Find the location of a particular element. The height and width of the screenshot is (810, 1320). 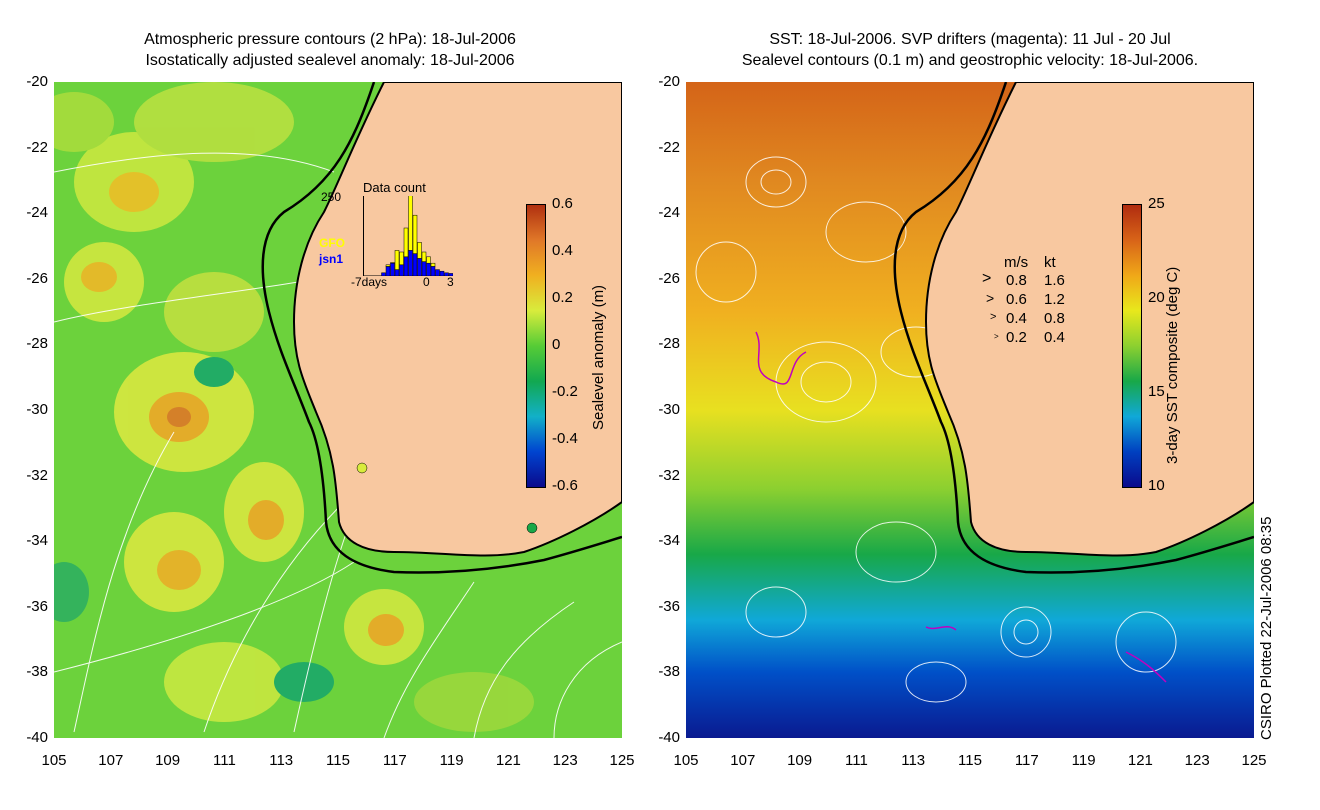

sealevel-colorbar-title: Sealevel anomaly (m) is located at coordinates (598, 357).